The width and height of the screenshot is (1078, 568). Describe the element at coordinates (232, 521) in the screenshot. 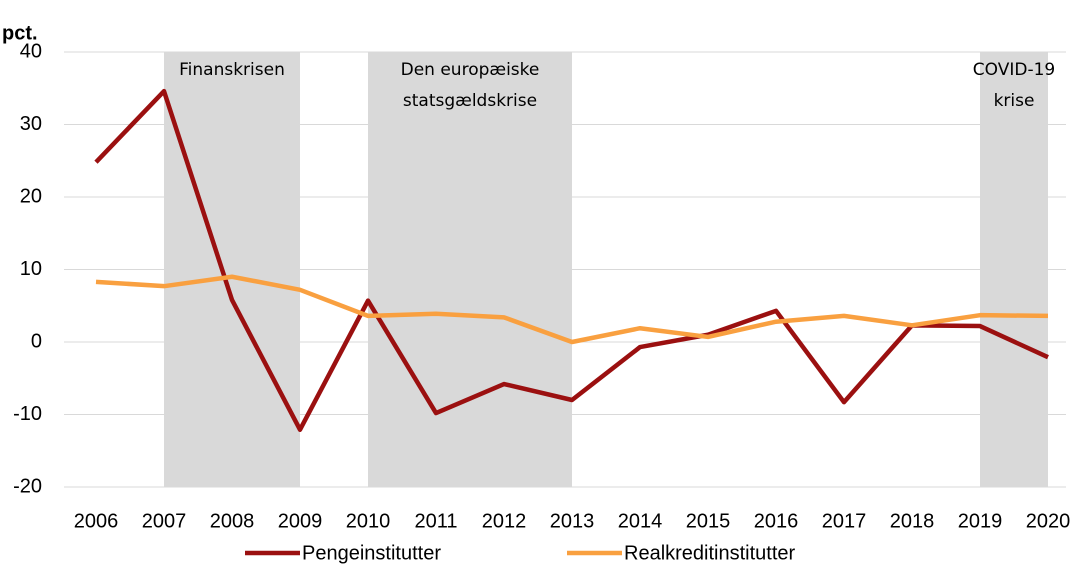

I see `x-tick-label: 2008` at that location.